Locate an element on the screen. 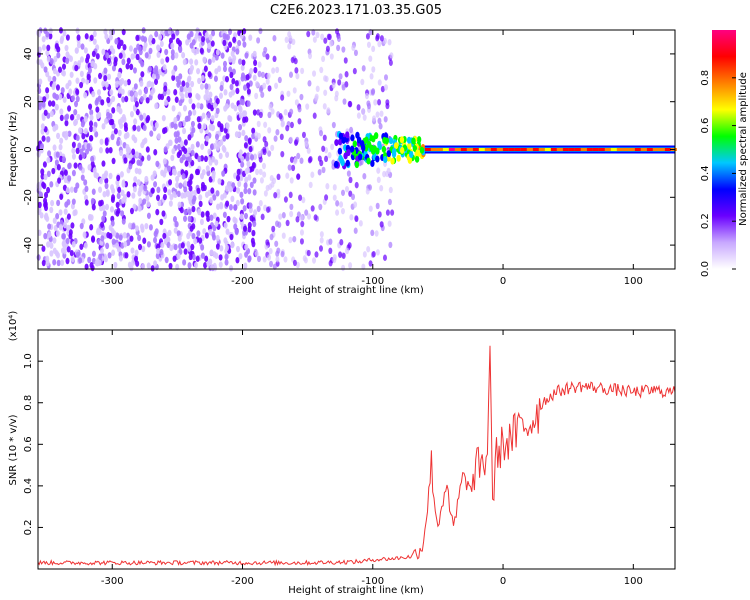  y-tick-label: 0.8 is located at coordinates (28, 403).